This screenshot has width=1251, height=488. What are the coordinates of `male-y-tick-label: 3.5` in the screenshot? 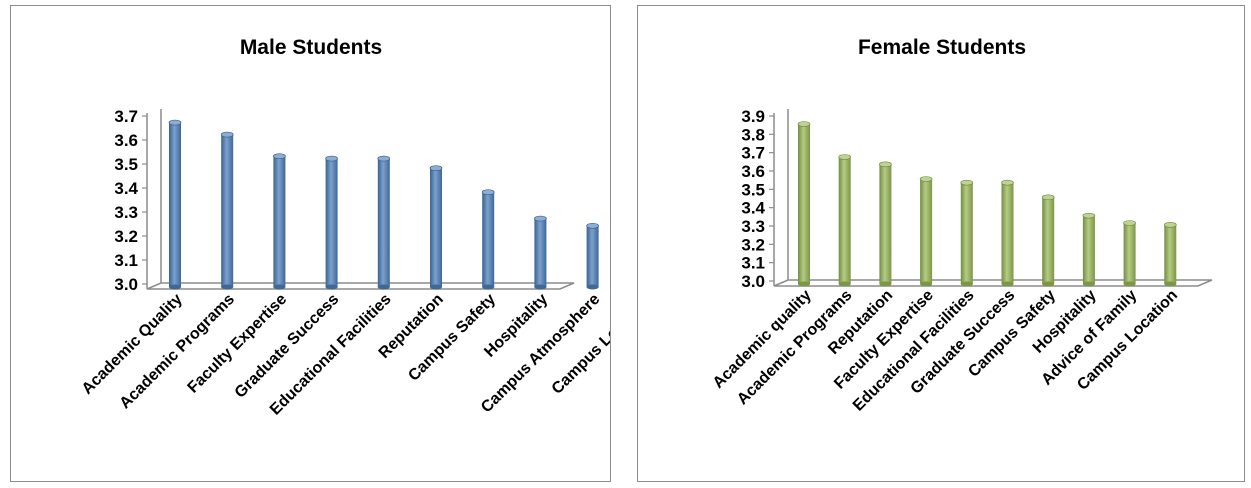 It's located at (126, 164).